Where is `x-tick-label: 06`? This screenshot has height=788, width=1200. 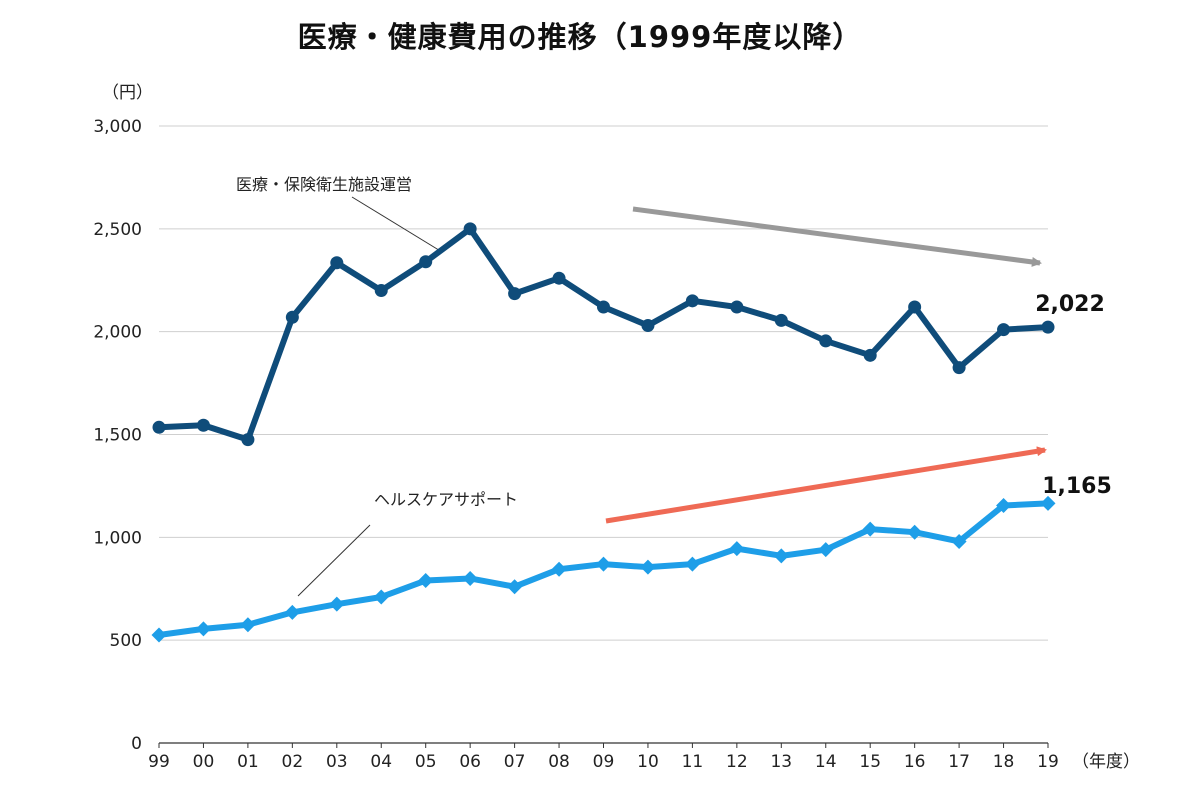
x-tick-label: 06 is located at coordinates (470, 762).